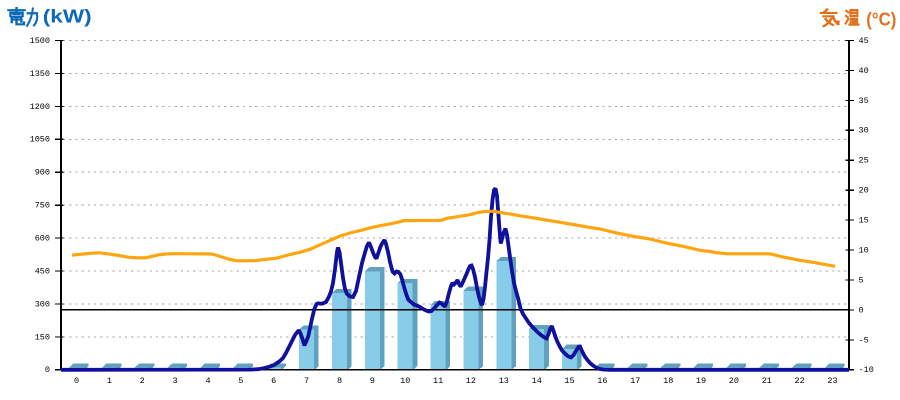 The width and height of the screenshot is (900, 400). What do you see at coordinates (42, 304) in the screenshot?
I see `svg-text: 300` at bounding box center [42, 304].